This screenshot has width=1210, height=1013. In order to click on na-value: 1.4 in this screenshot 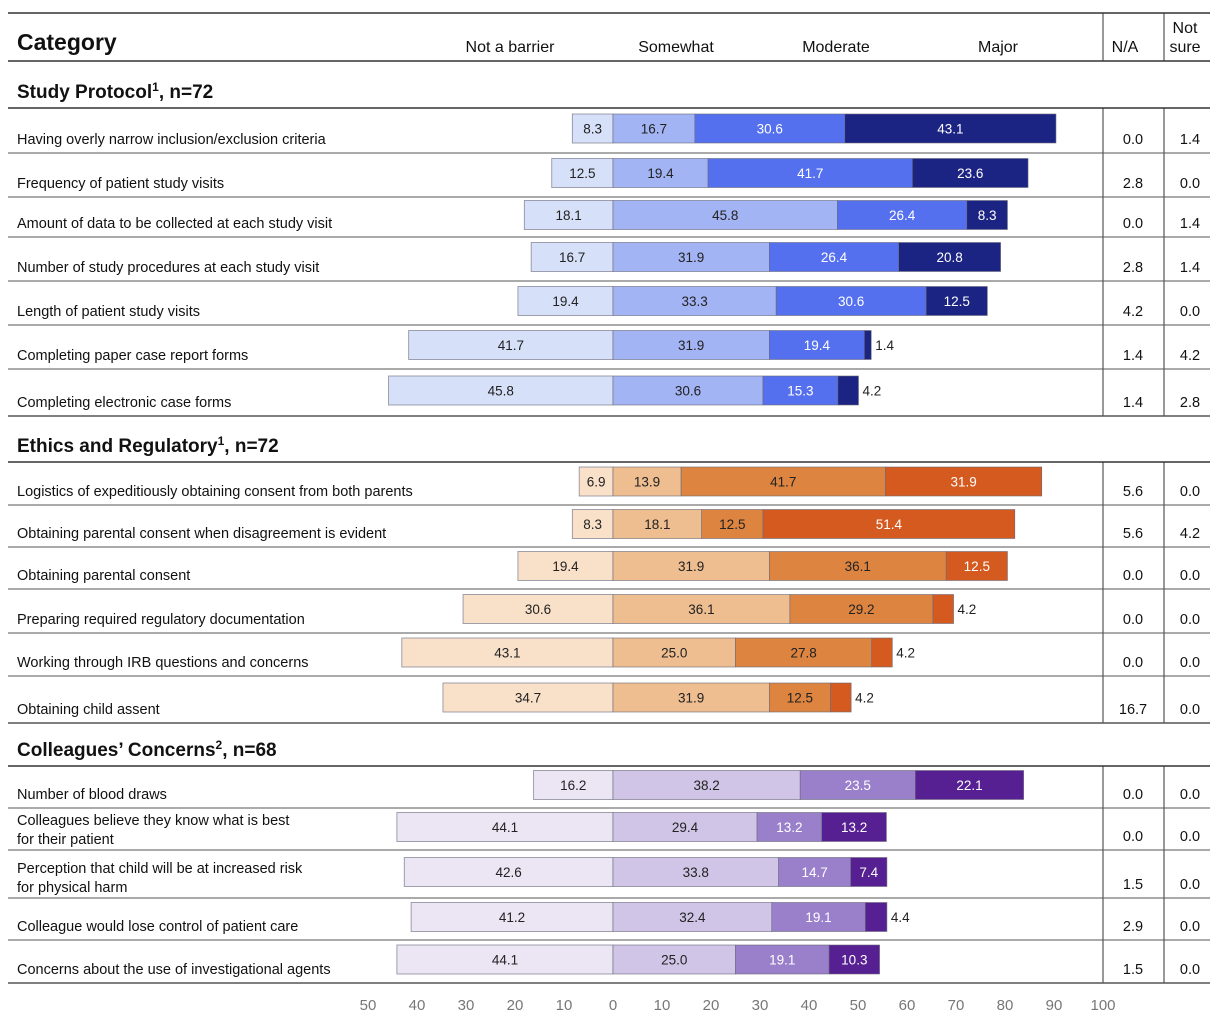, I will do `click(1133, 356)`.